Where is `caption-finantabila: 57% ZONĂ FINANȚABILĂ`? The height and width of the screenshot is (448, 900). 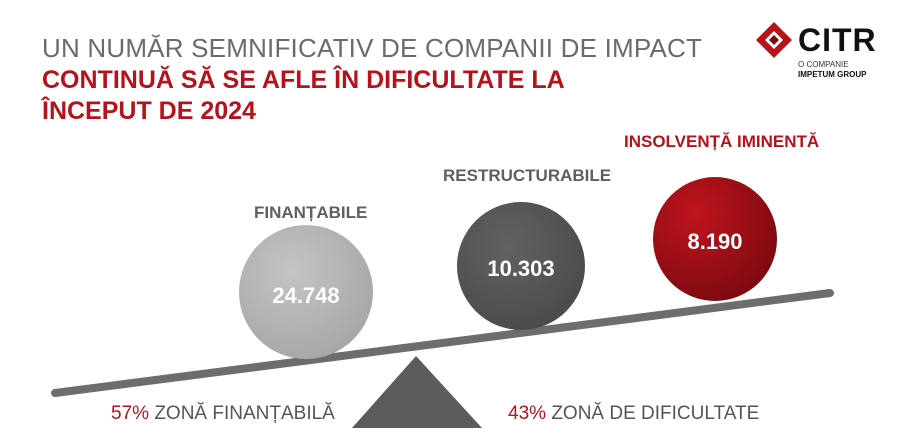 caption-finantabila: 57% ZONĂ FINANȚABILĂ is located at coordinates (223, 414).